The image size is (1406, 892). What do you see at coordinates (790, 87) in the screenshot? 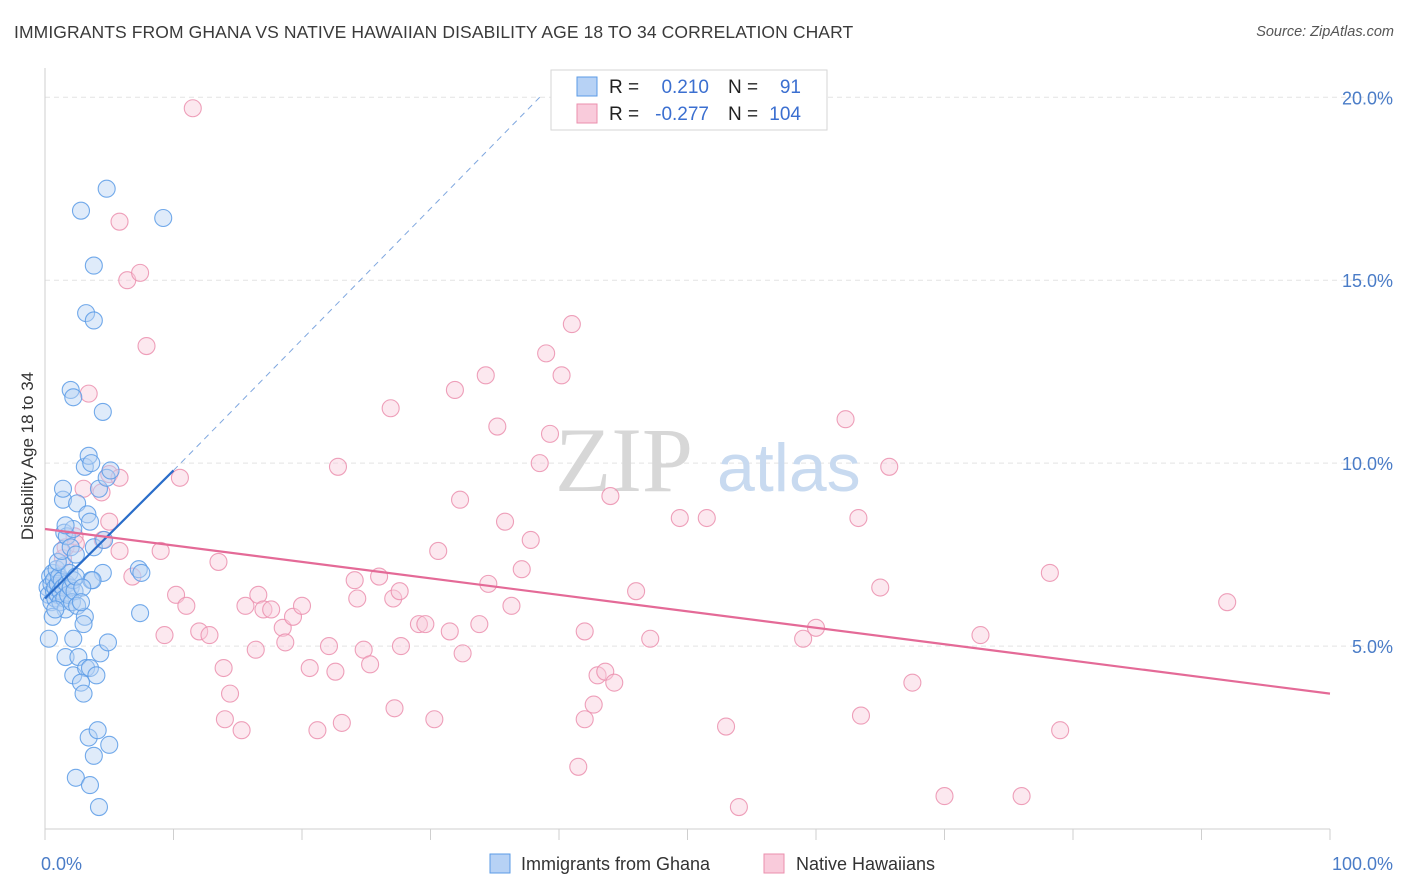
I see `stats-n-value-1: 91` at bounding box center [790, 87].